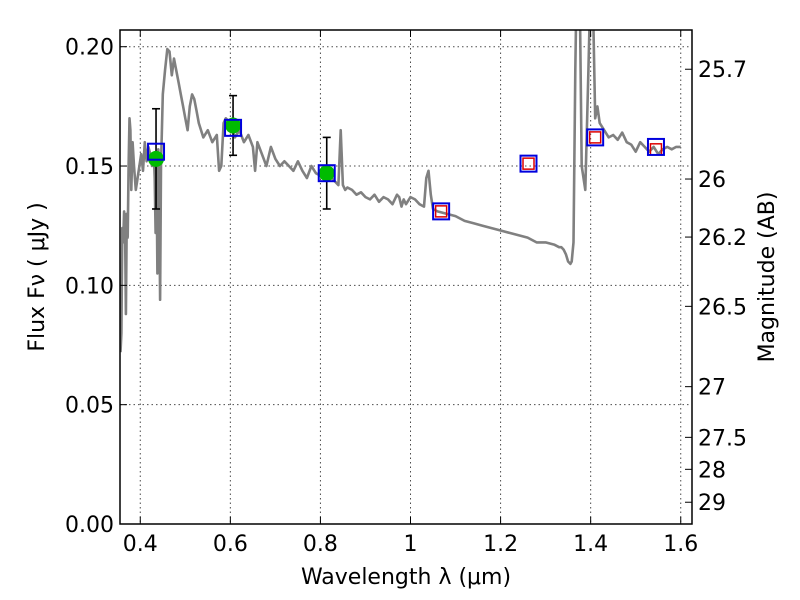 This screenshot has height=600, width=800. I want to click on y-tick-label: 0.15, so click(89, 167).